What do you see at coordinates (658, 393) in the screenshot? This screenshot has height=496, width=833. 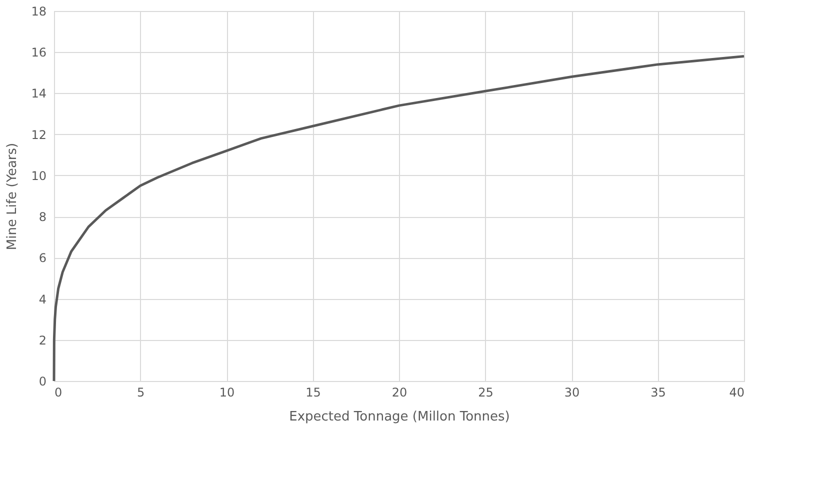 I see `x-tick-label: 35` at bounding box center [658, 393].